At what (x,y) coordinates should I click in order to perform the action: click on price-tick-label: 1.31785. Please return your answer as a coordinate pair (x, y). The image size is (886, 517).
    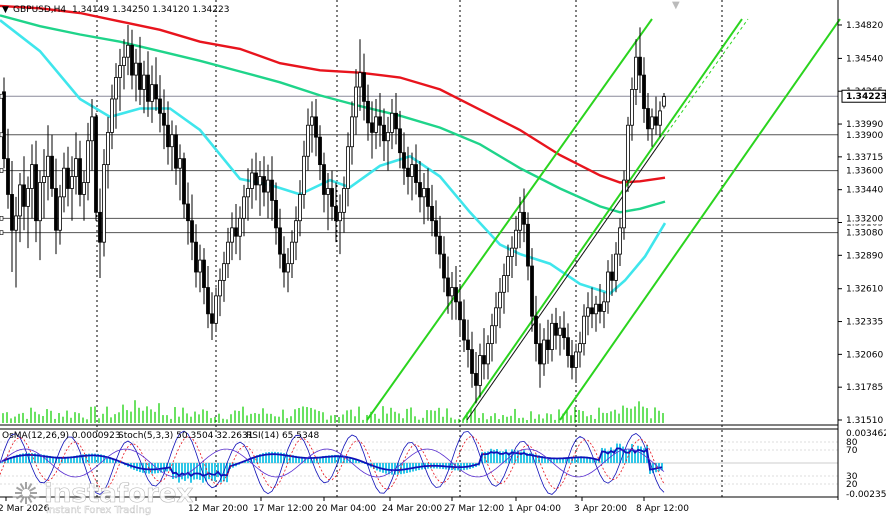
    Looking at the image, I should click on (864, 388).